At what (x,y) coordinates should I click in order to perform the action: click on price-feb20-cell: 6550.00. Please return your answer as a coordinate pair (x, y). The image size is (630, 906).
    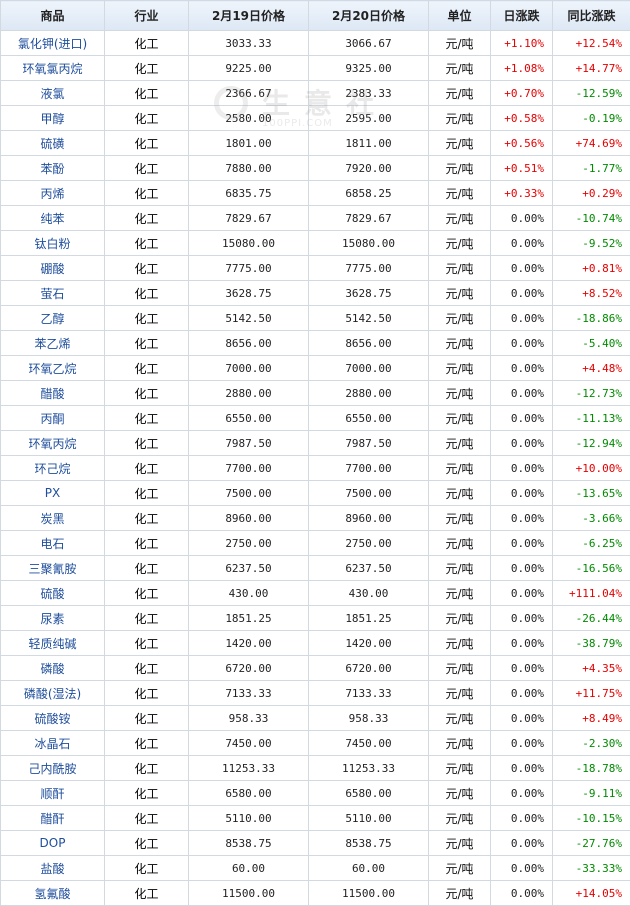
    Looking at the image, I should click on (368, 418).